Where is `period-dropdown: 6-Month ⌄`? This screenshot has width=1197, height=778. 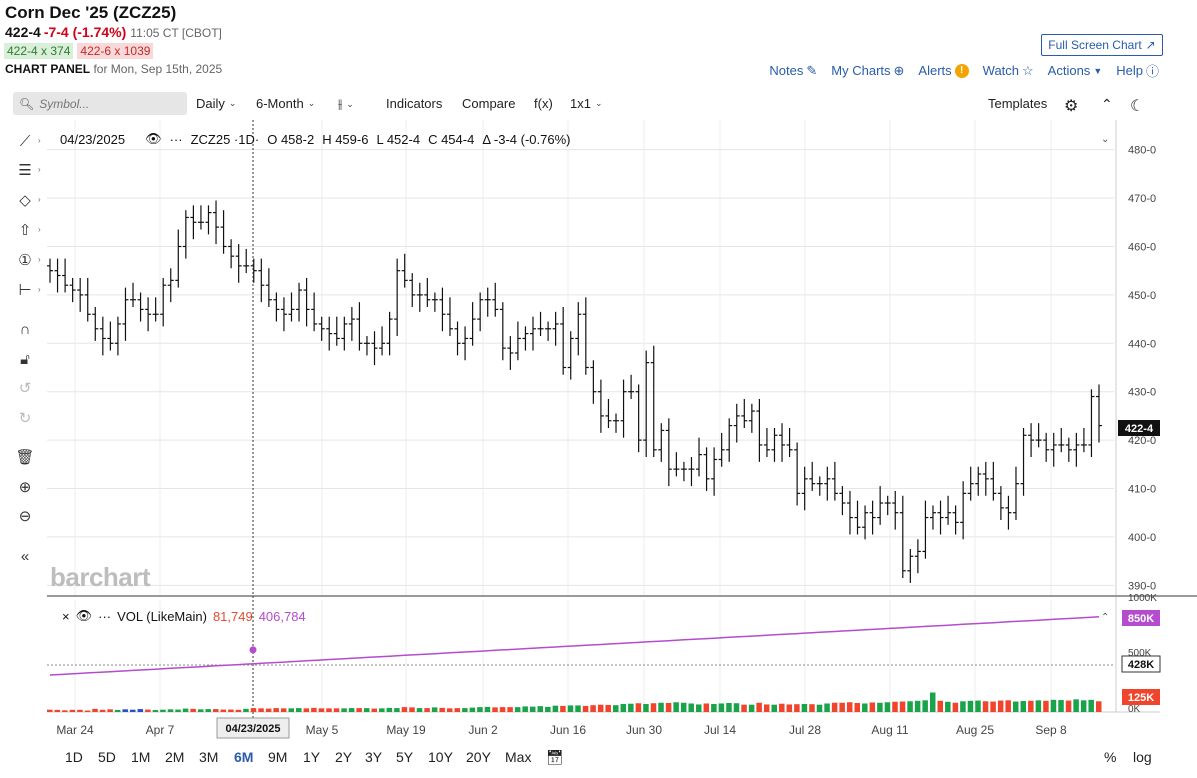
period-dropdown: 6-Month ⌄ is located at coordinates (285, 103).